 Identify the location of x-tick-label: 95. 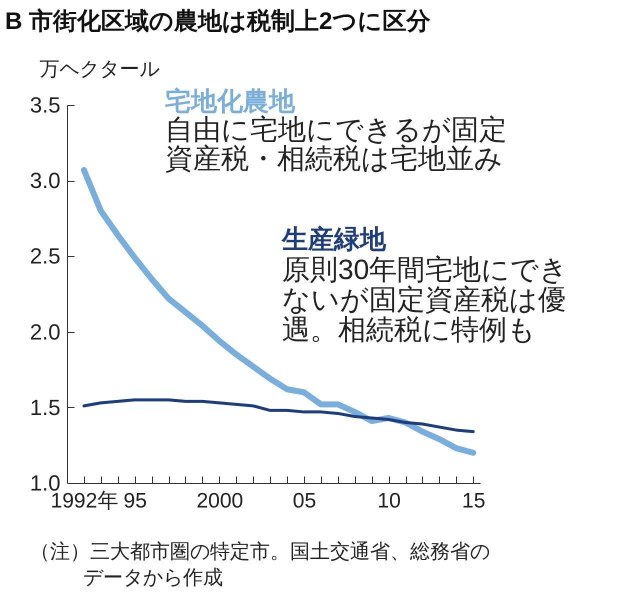
(135, 501).